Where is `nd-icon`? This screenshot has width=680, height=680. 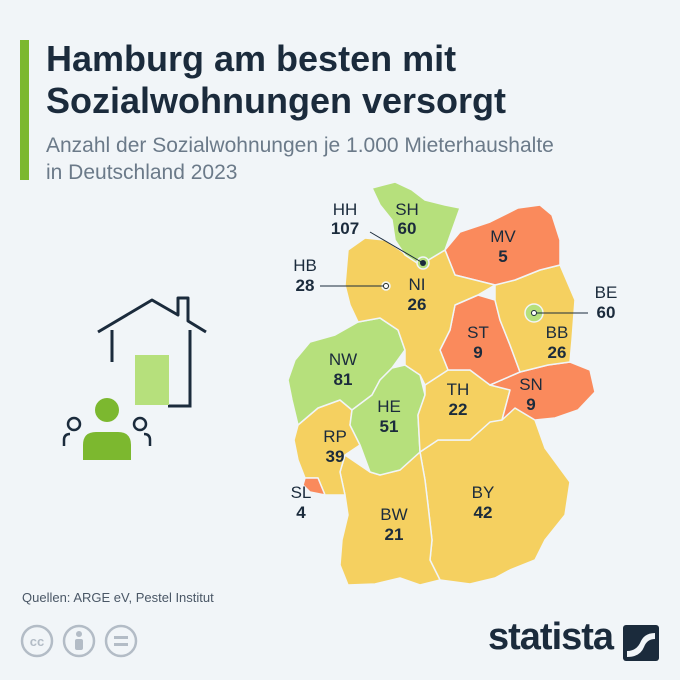
nd-icon is located at coordinates (121, 641).